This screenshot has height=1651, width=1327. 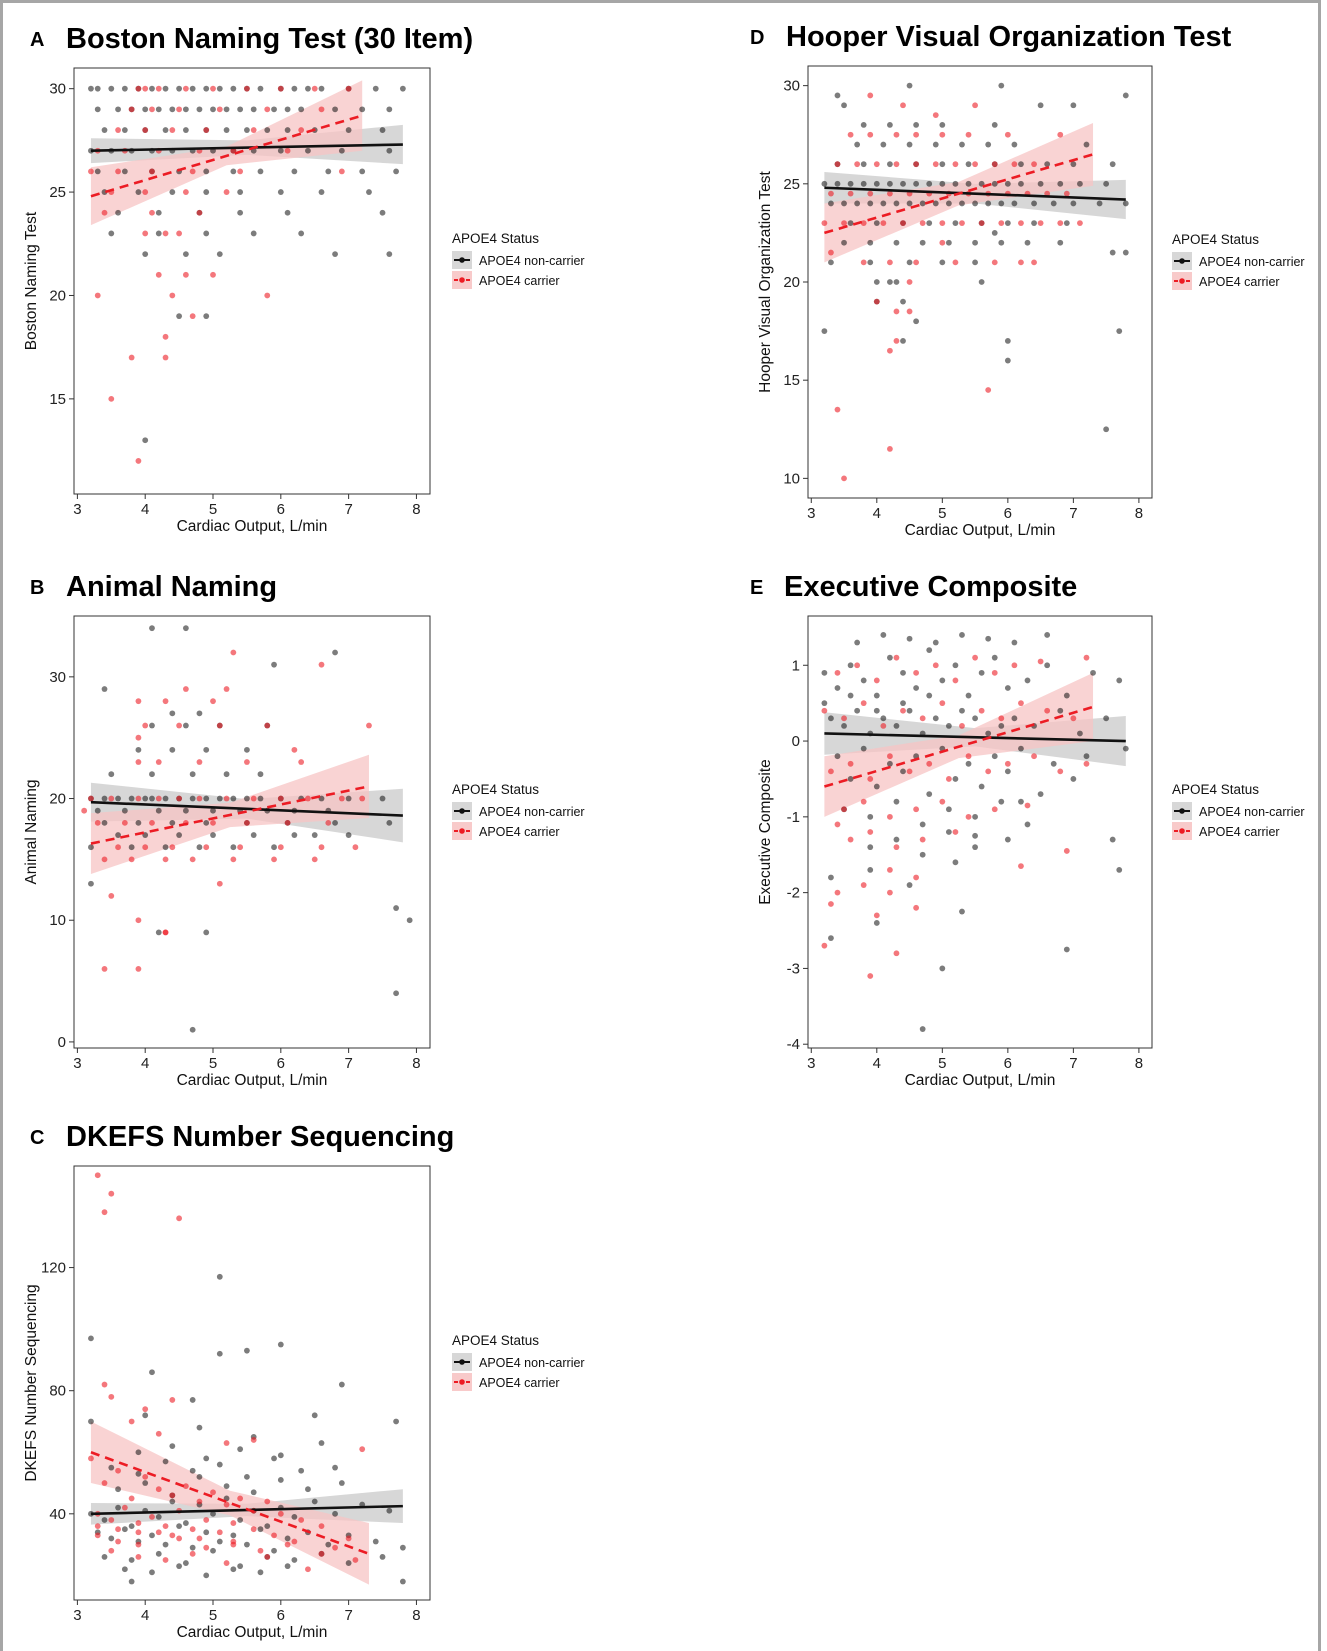 I want to click on panel-title: Hooper Visual Organization Test, so click(x=1009, y=37).